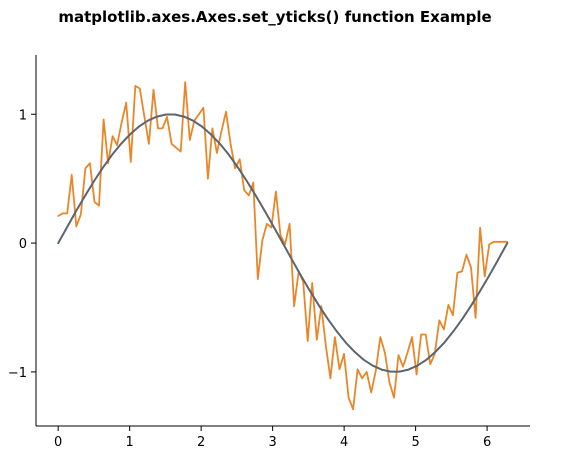  What do you see at coordinates (201, 442) in the screenshot?
I see `x-tick-label: 2` at bounding box center [201, 442].